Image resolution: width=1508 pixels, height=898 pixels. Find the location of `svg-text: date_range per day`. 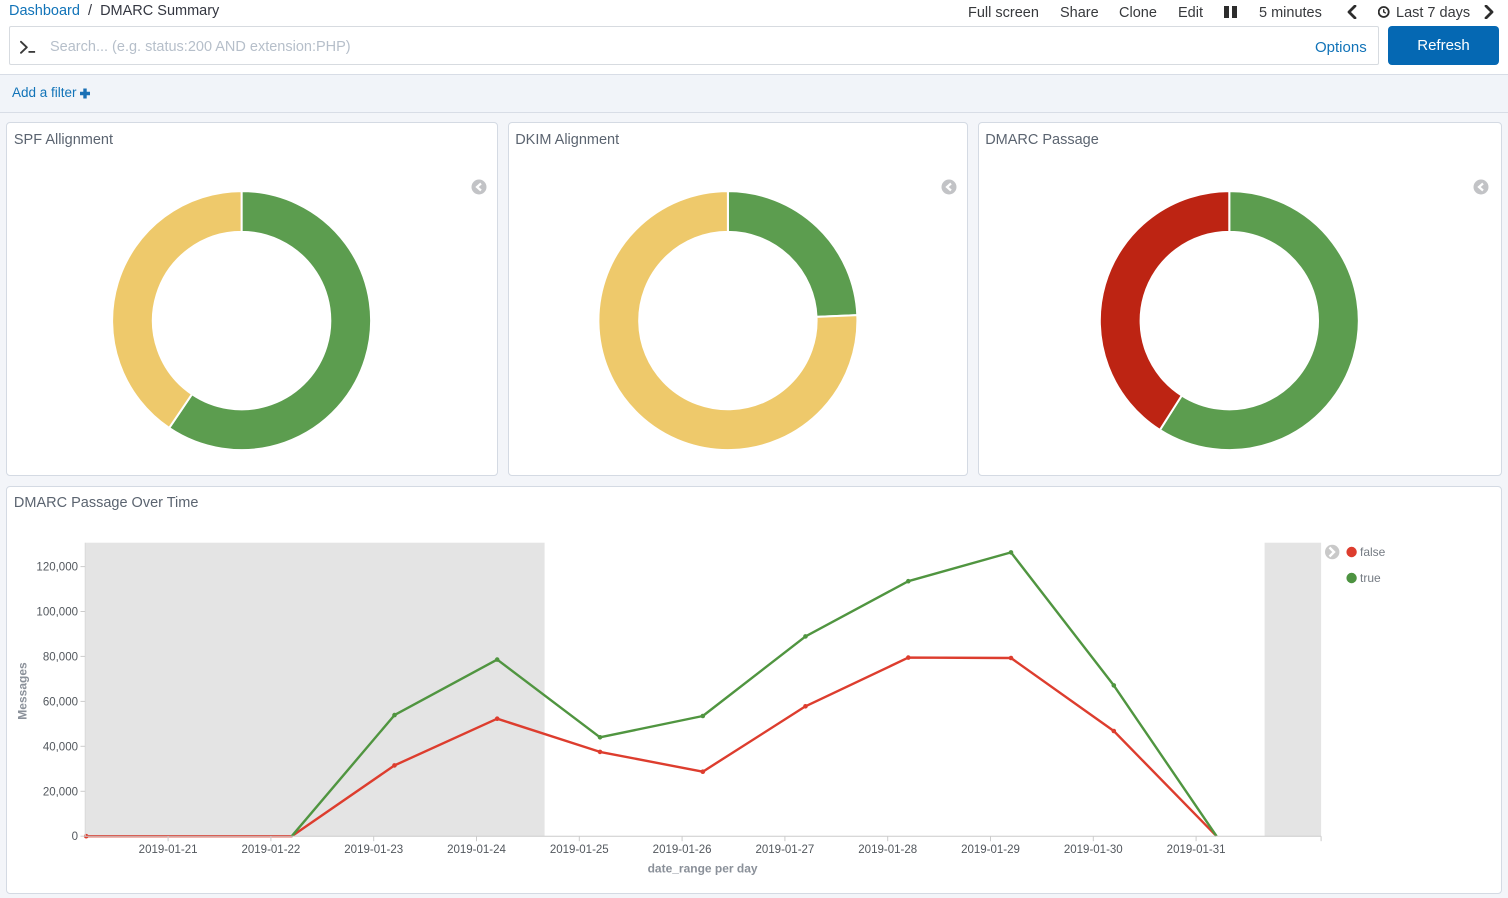

svg-text: date_range per day is located at coordinates (703, 868).